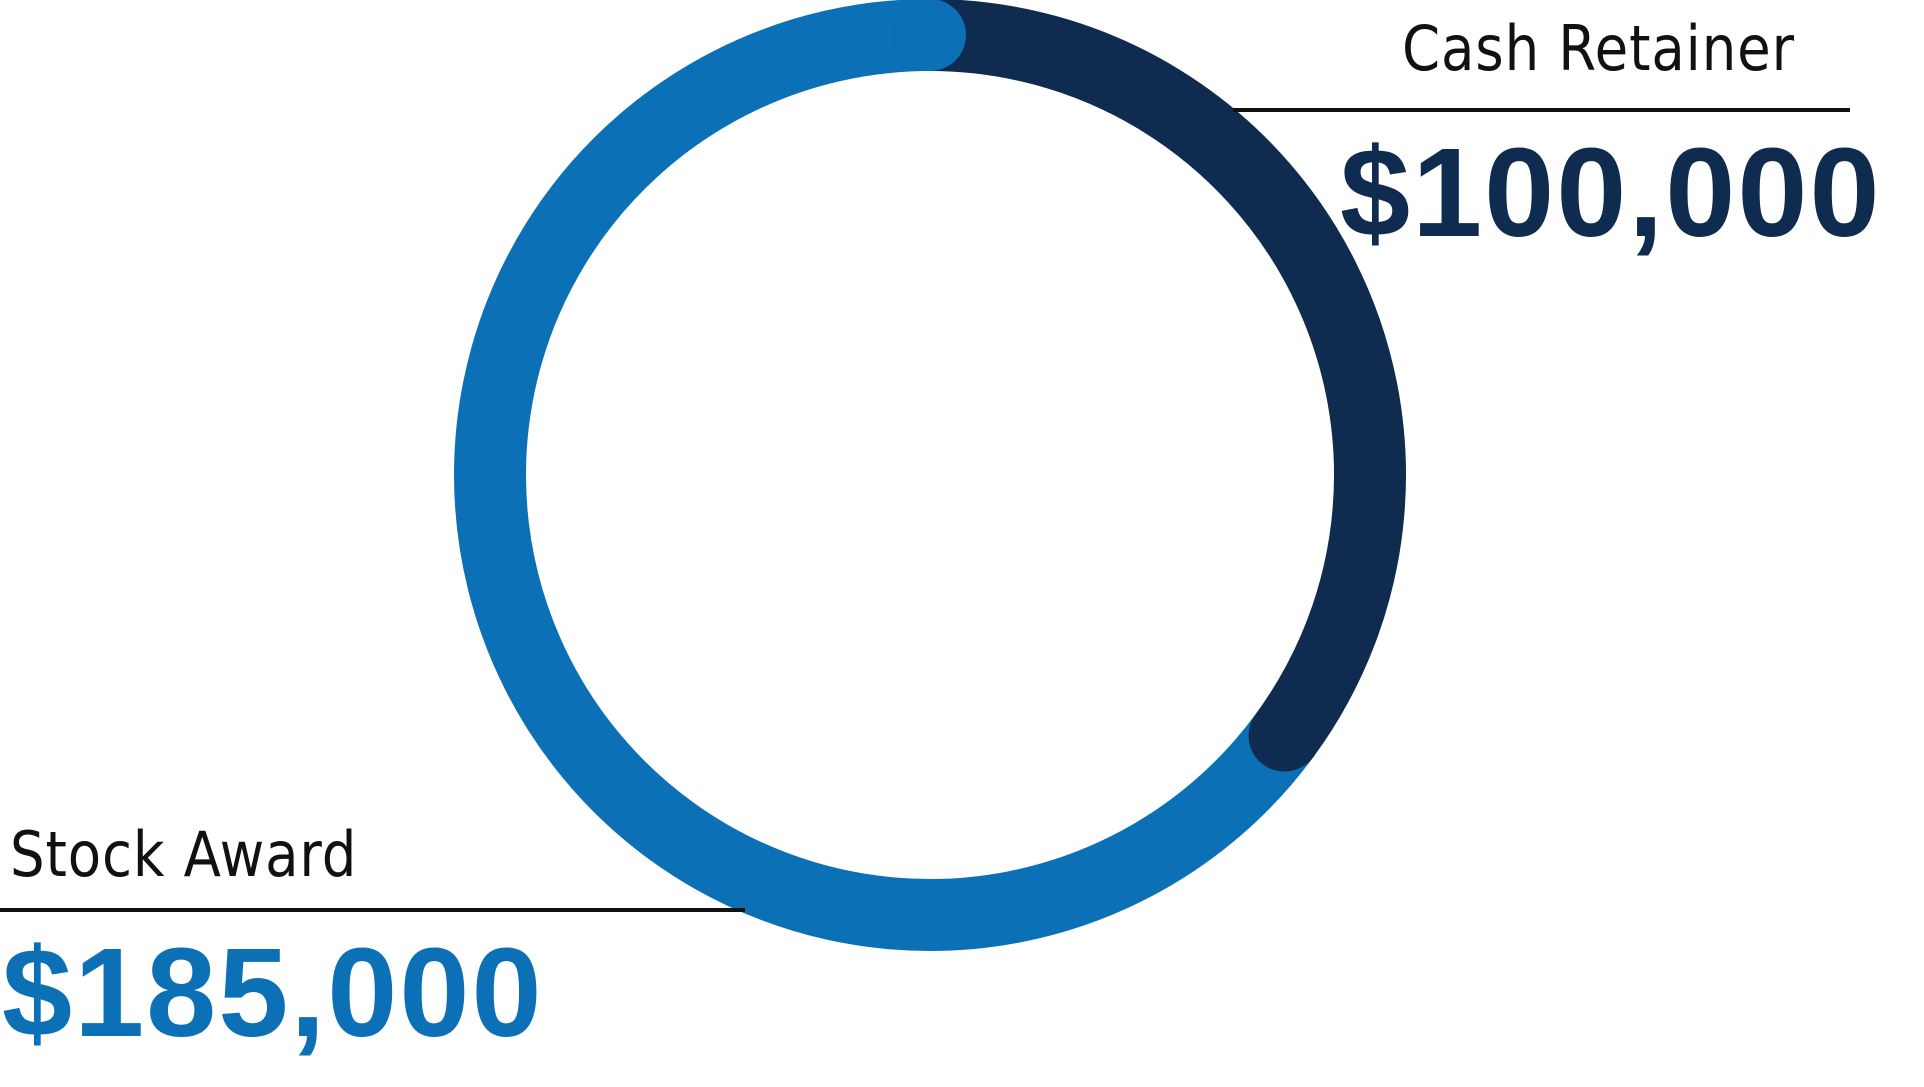 This screenshot has height=1087, width=1924. What do you see at coordinates (1598, 48) in the screenshot?
I see `cash-retainer-label: Cash Retainer` at bounding box center [1598, 48].